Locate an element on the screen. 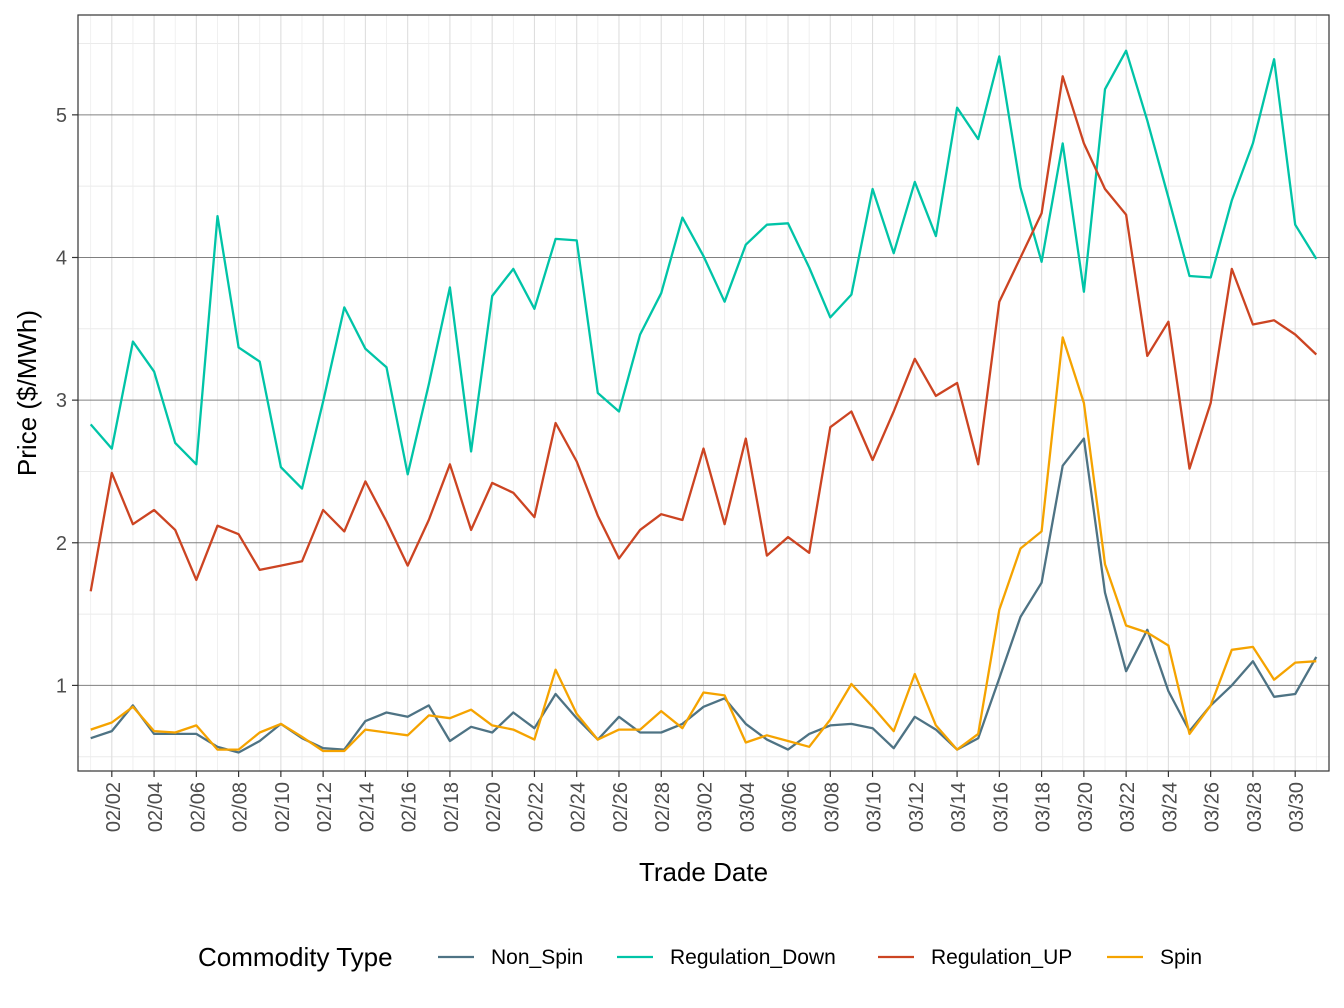 The width and height of the screenshot is (1344, 1008). x-tick-label: 03/10 is located at coordinates (875, 807).